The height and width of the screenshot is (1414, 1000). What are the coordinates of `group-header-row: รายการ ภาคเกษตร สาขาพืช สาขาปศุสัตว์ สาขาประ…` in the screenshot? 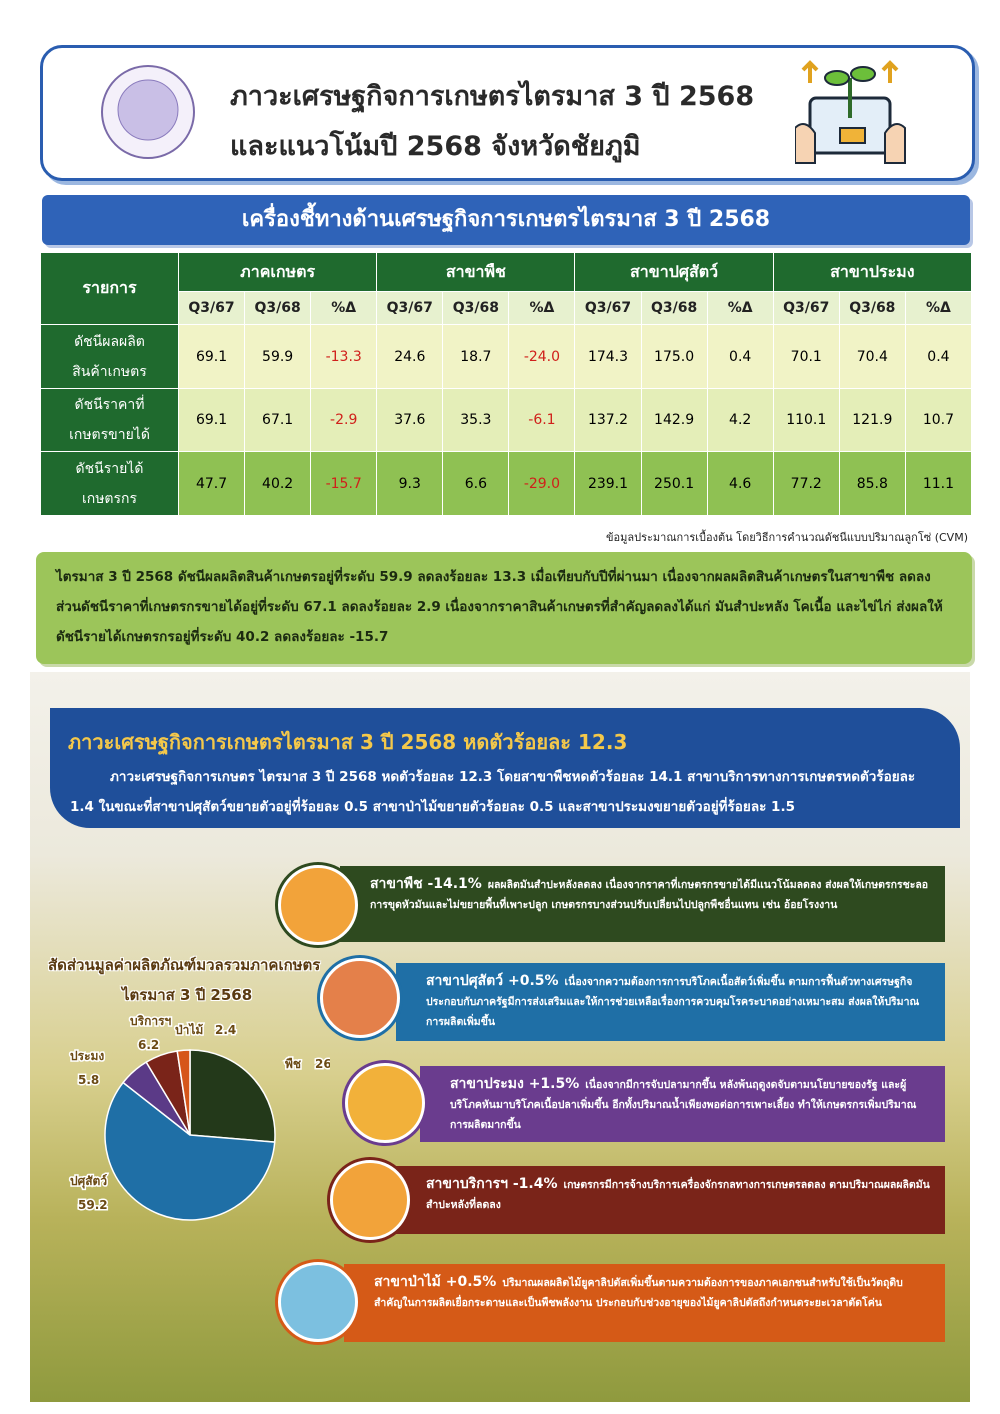 It's located at (506, 288).